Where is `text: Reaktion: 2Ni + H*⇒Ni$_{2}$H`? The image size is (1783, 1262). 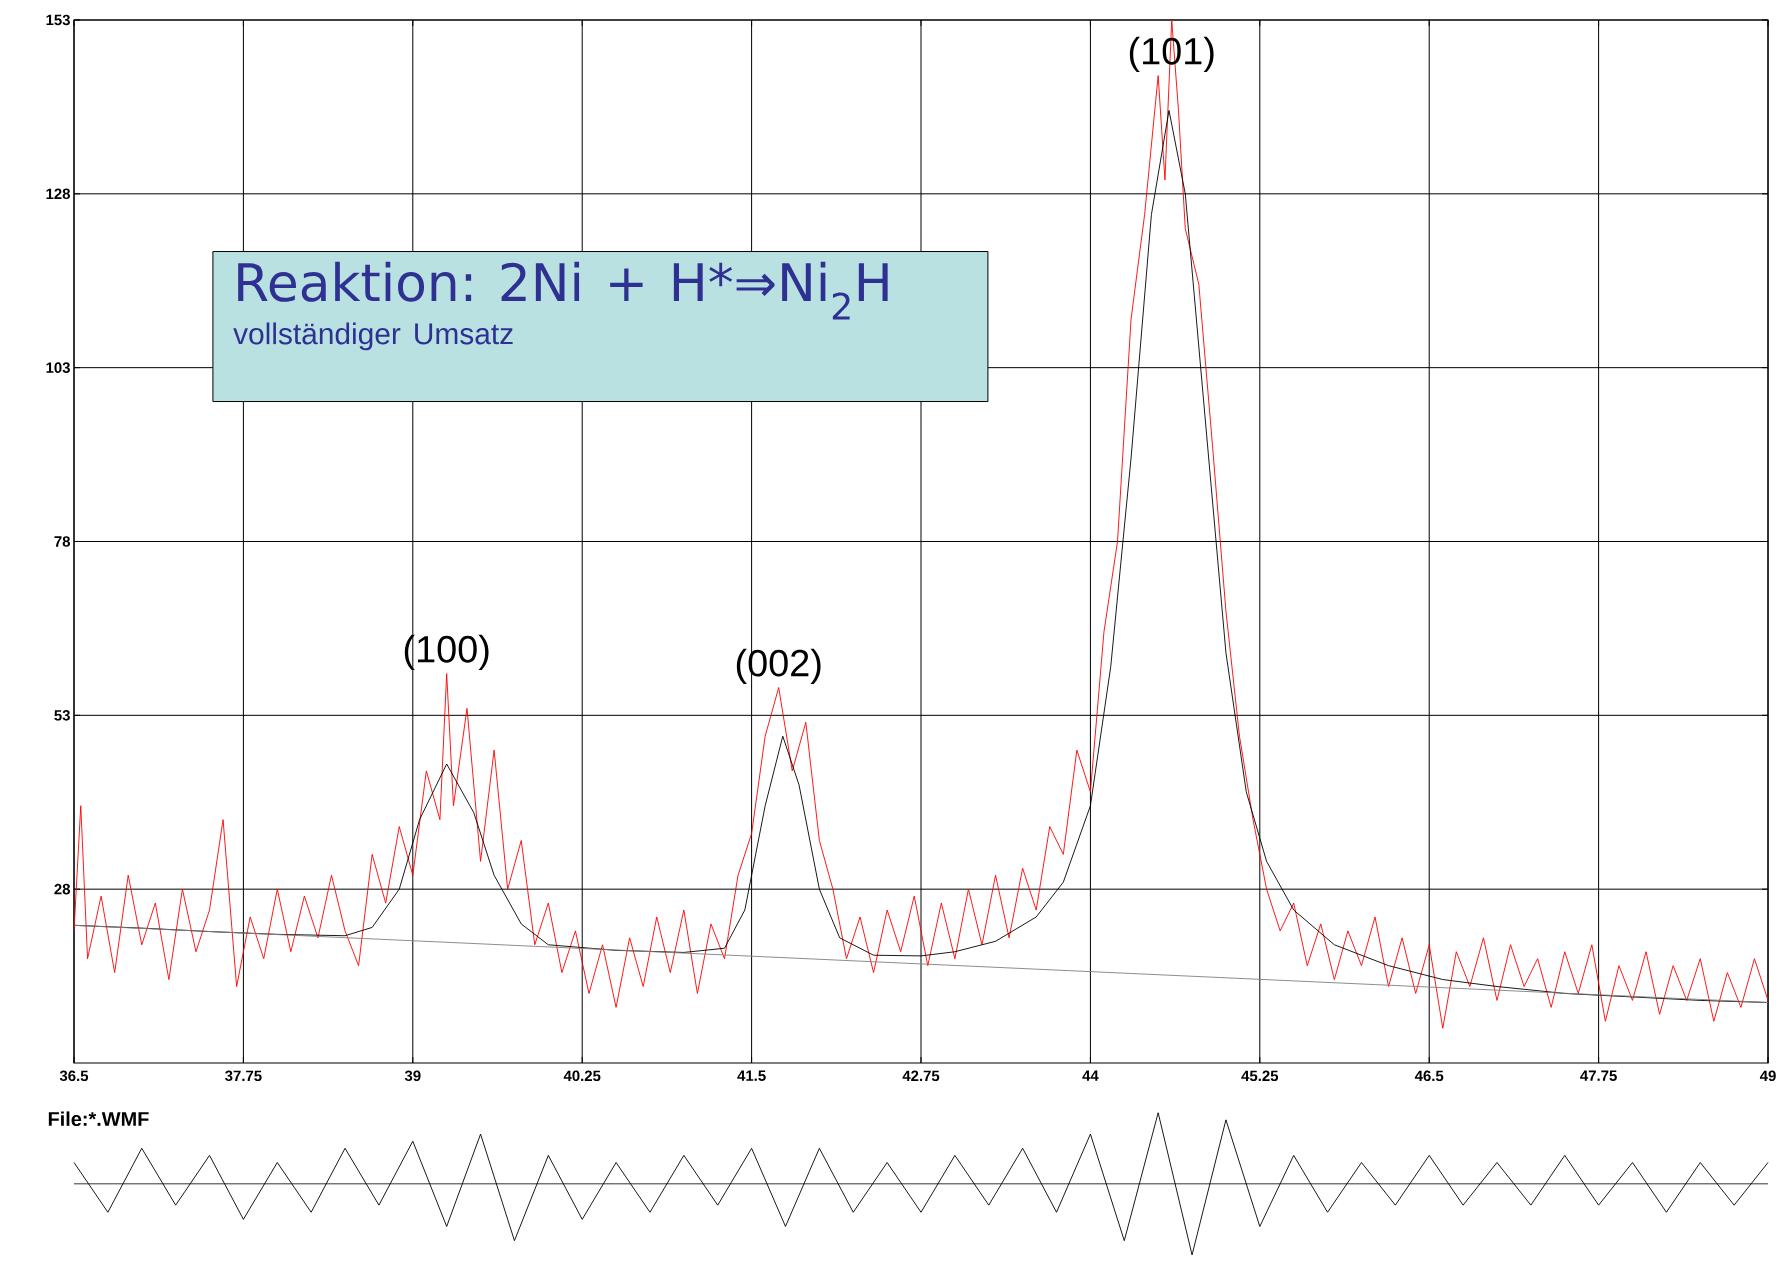 text: Reaktion: 2Ni + H*⇒Ni$_{2}$H is located at coordinates (563, 290).